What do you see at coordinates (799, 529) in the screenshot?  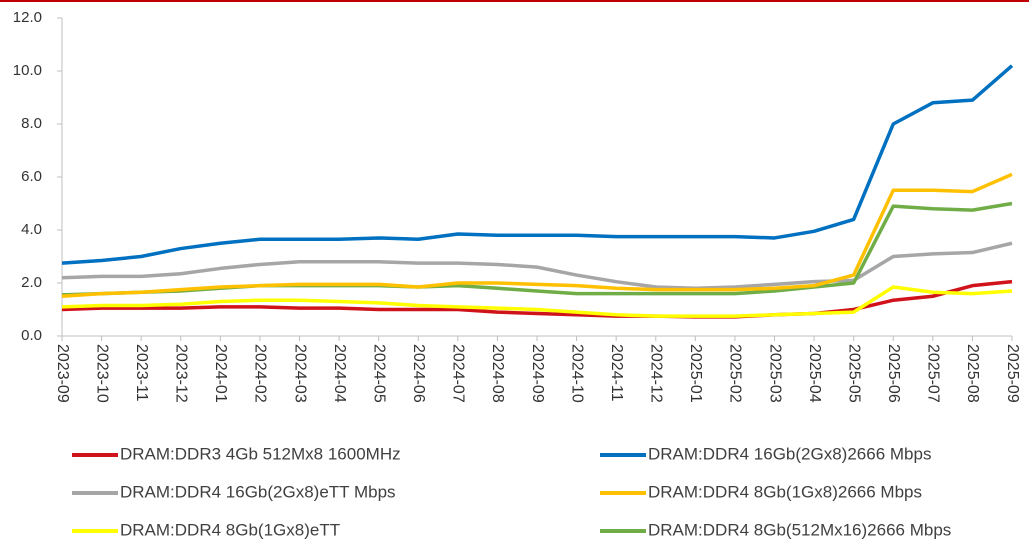 I see `legend-label: DRAM:DDR4 8Gb(512Mx16)2666 Mbps` at bounding box center [799, 529].